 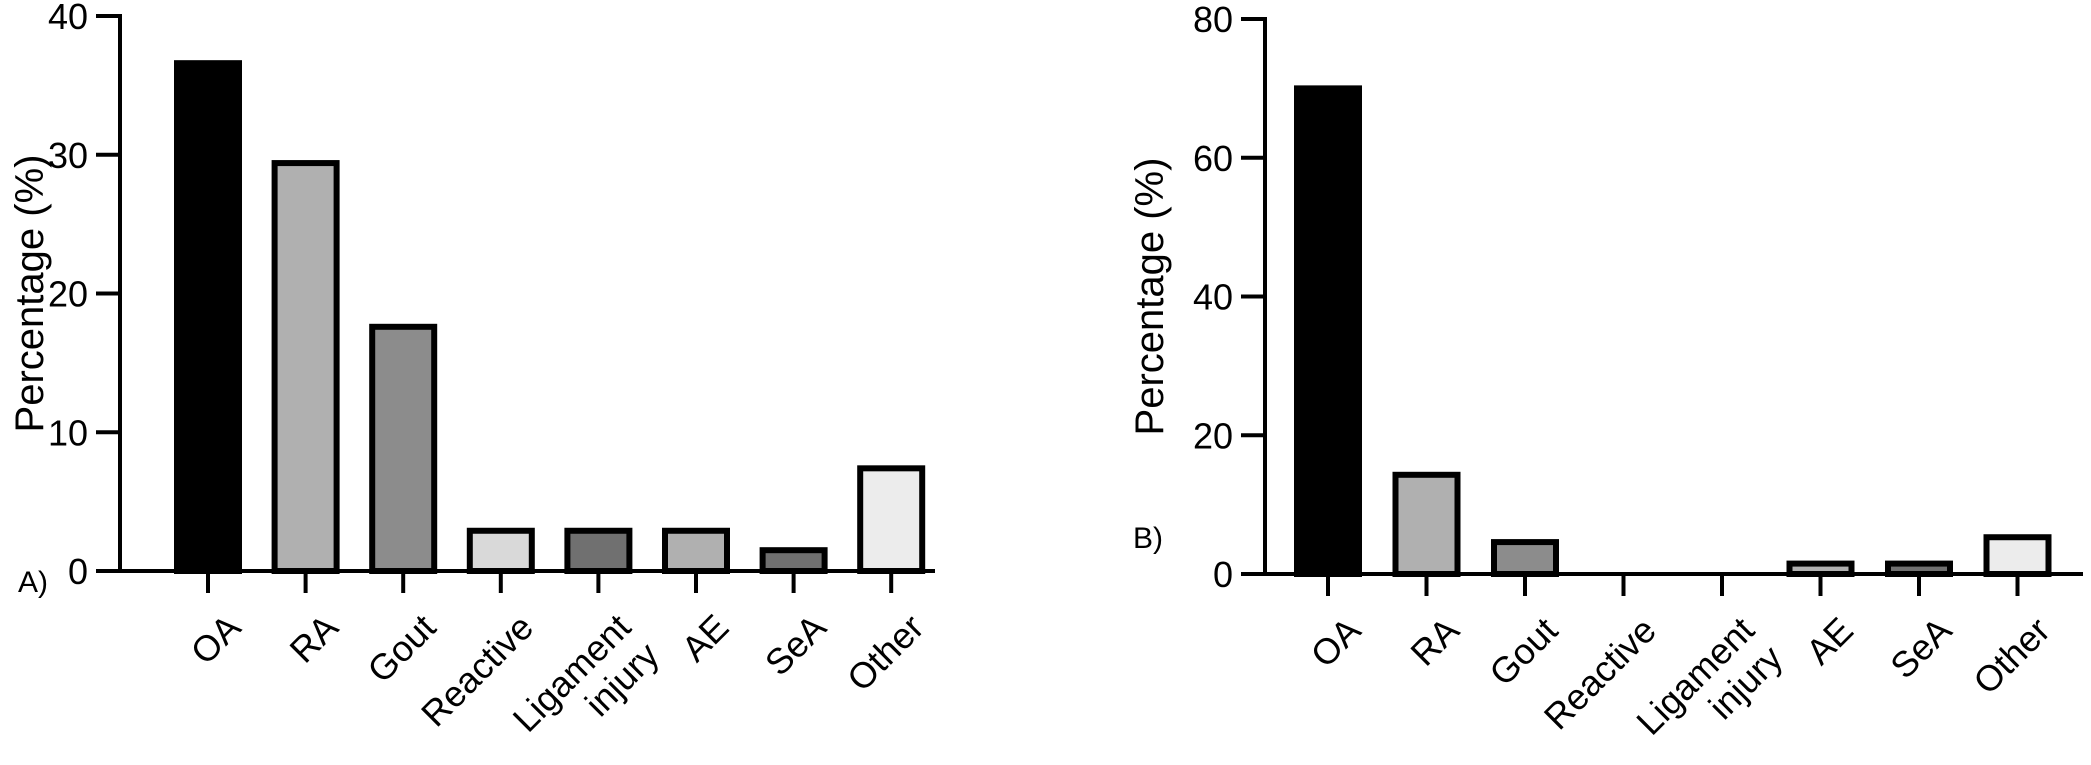 What do you see at coordinates (68, 155) in the screenshot?
I see `y-tick-label: 30` at bounding box center [68, 155].